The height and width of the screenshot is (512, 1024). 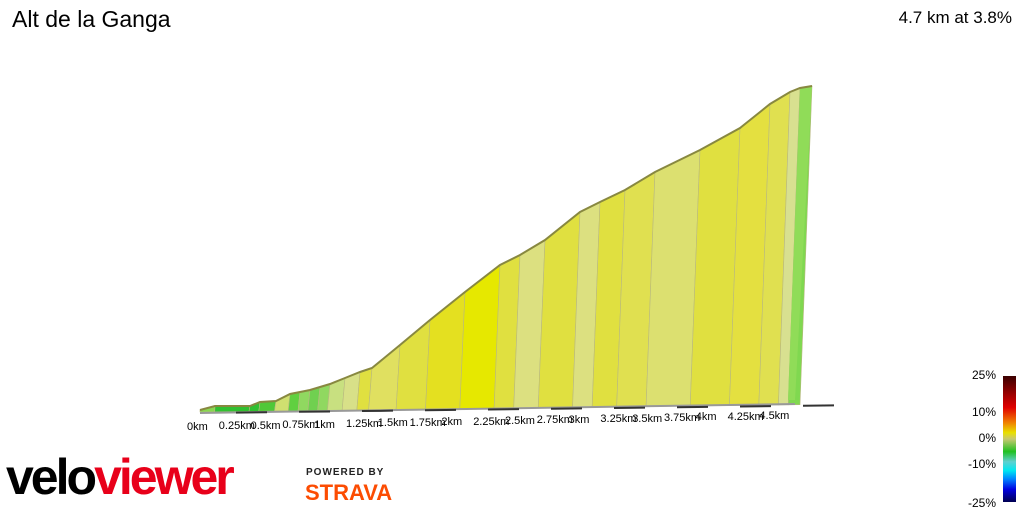 I want to click on distance-label: 4km, so click(x=706, y=417).